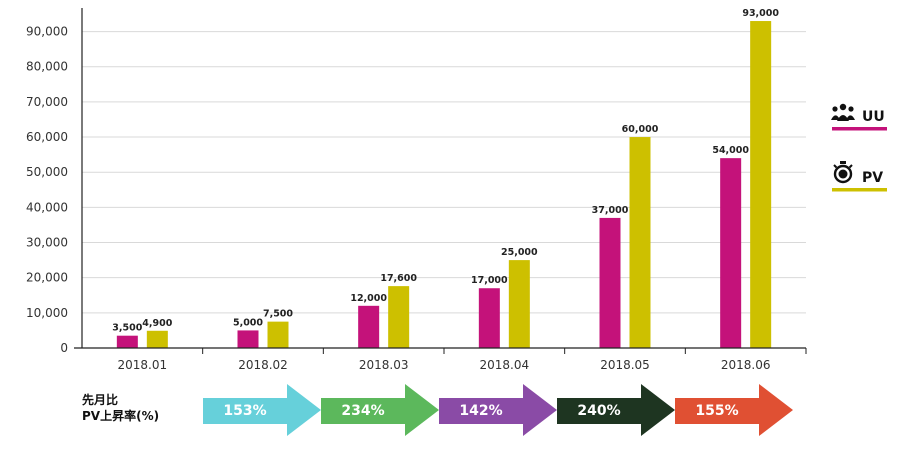 Image resolution: width=900 pixels, height=450 pixels. I want to click on growth-caption: 先月比 PV上昇率(%), so click(120, 407).